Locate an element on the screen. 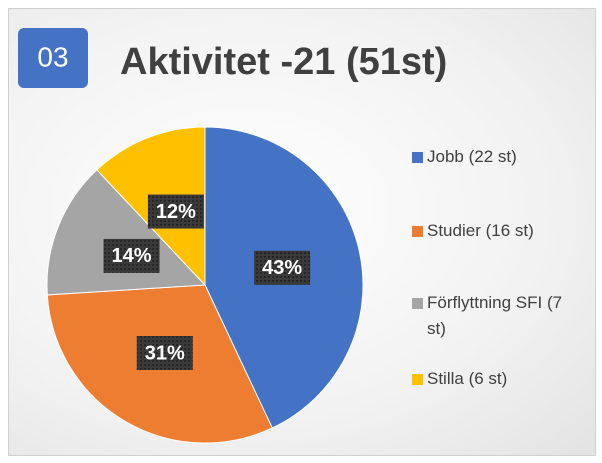 The image size is (602, 463). data-label: 14% is located at coordinates (132, 256).